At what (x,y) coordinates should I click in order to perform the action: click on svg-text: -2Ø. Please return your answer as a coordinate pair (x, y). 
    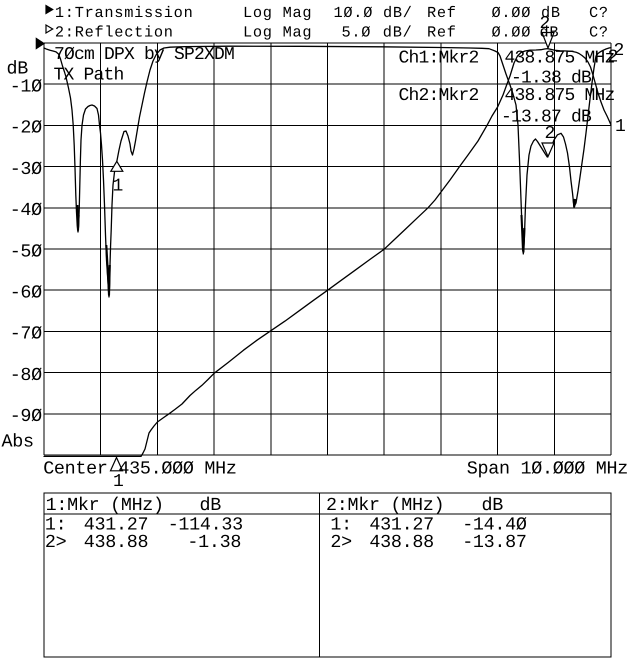
    Looking at the image, I should click on (26, 128).